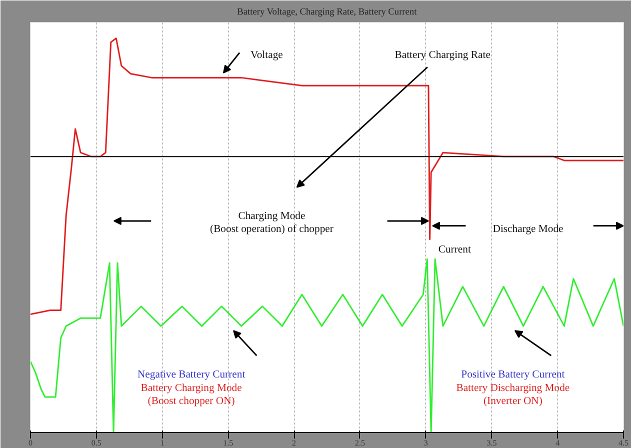 Image resolution: width=631 pixels, height=448 pixels. I want to click on annotation: Charging Mode (Boost operation) of chopper, so click(272, 222).